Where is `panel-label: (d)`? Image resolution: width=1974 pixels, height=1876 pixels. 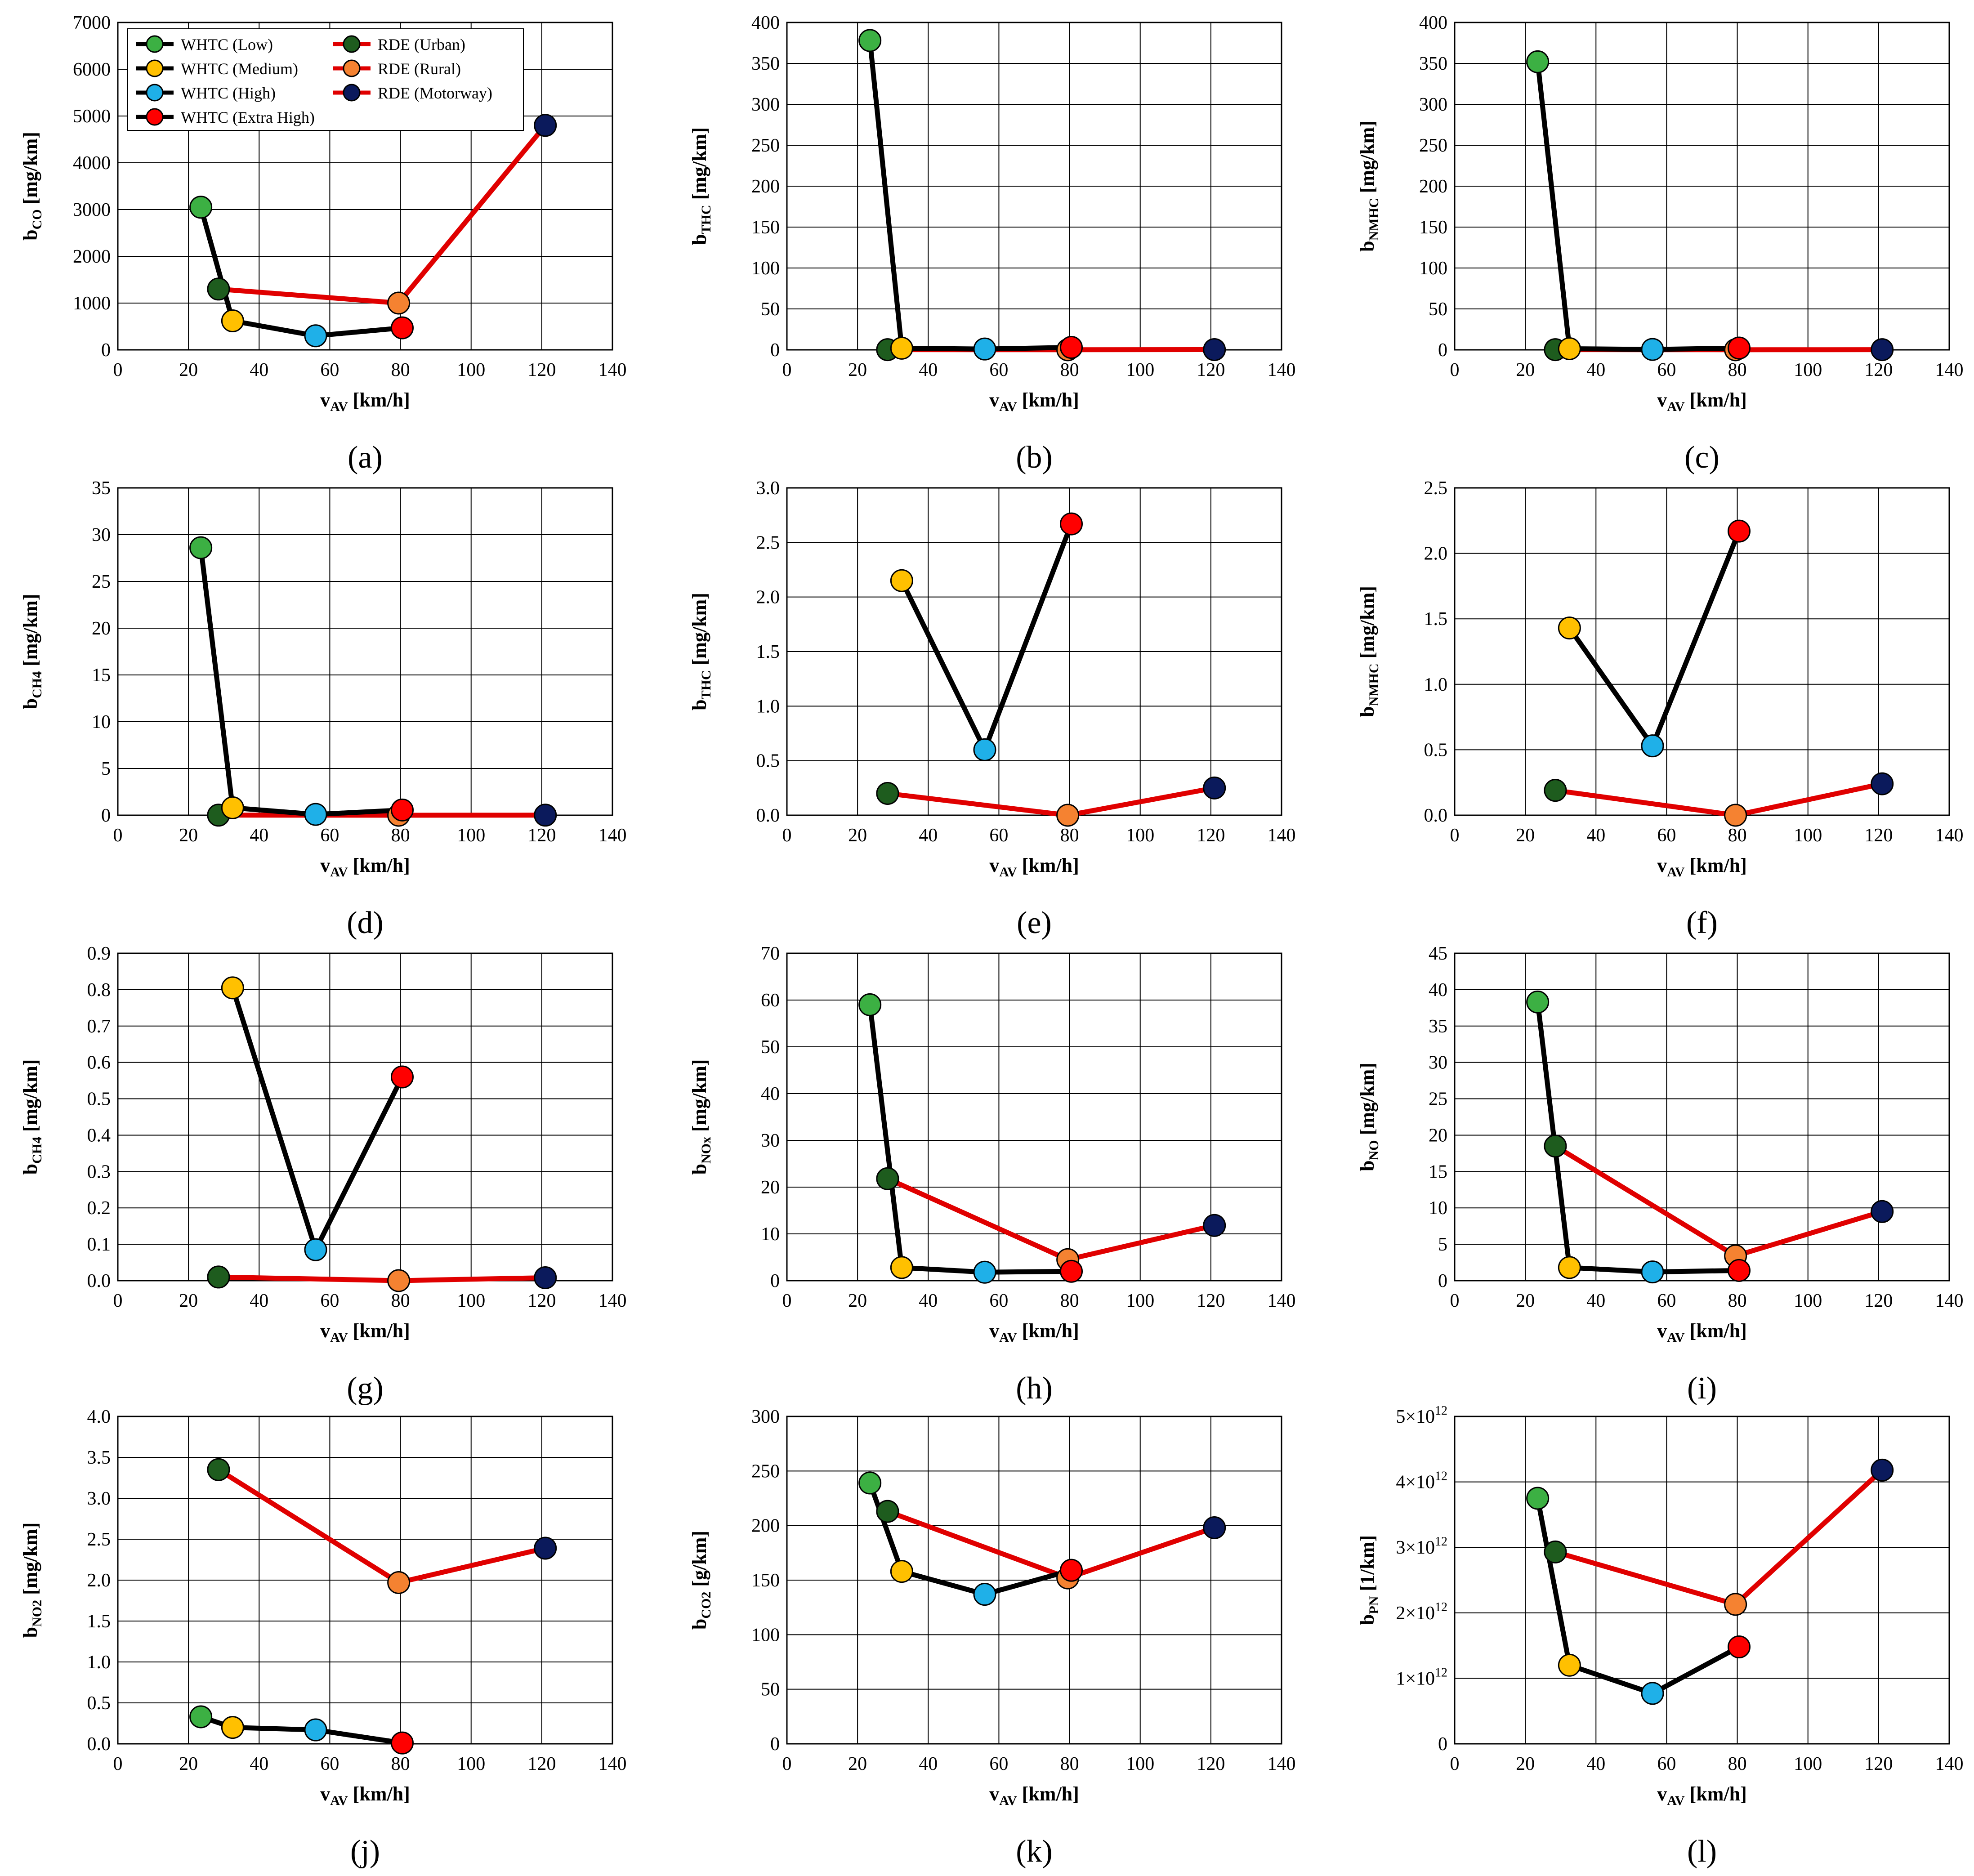 panel-label: (d) is located at coordinates (365, 923).